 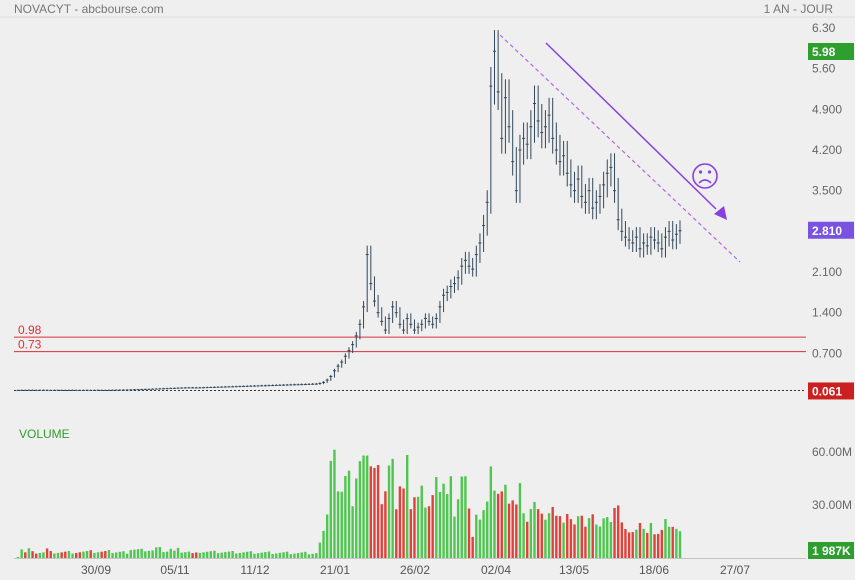 I want to click on date-tick-label: 18/06, so click(x=654, y=570).